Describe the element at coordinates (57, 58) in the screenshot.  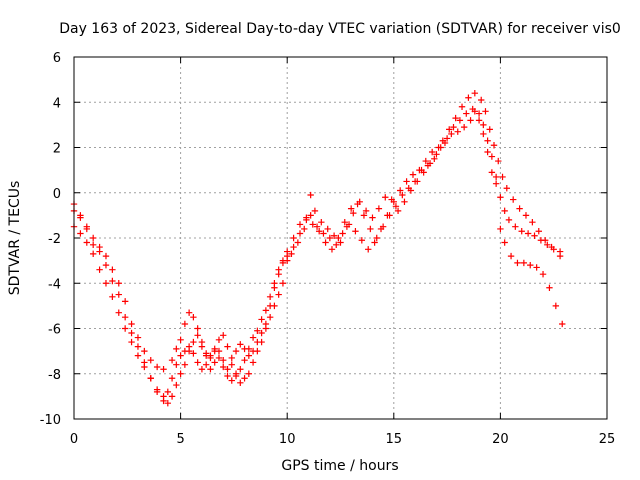
I see `y-tick-label: 6` at that location.